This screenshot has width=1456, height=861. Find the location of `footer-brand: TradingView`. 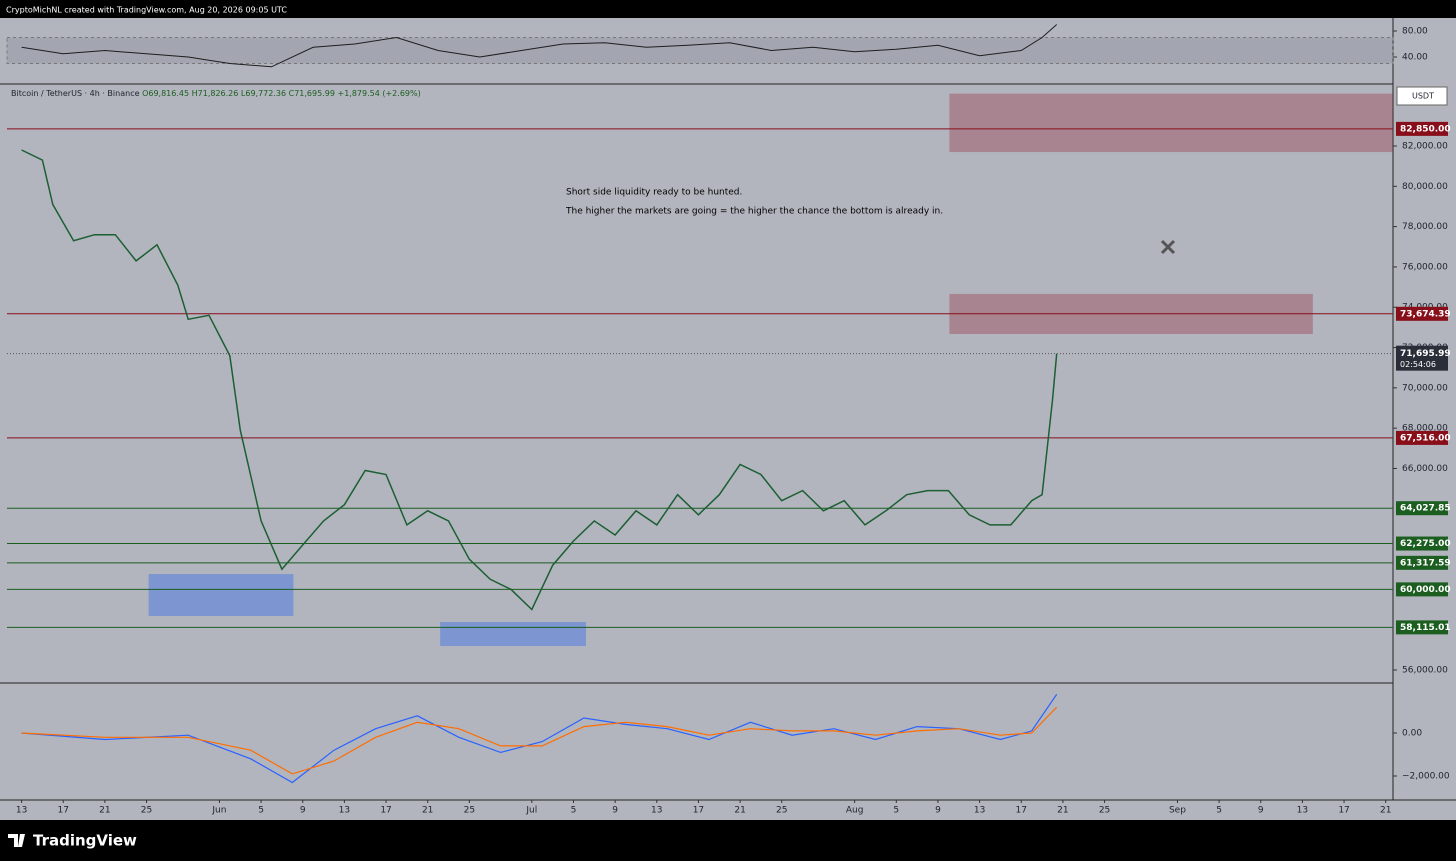

footer-brand: TradingView is located at coordinates (85, 841).